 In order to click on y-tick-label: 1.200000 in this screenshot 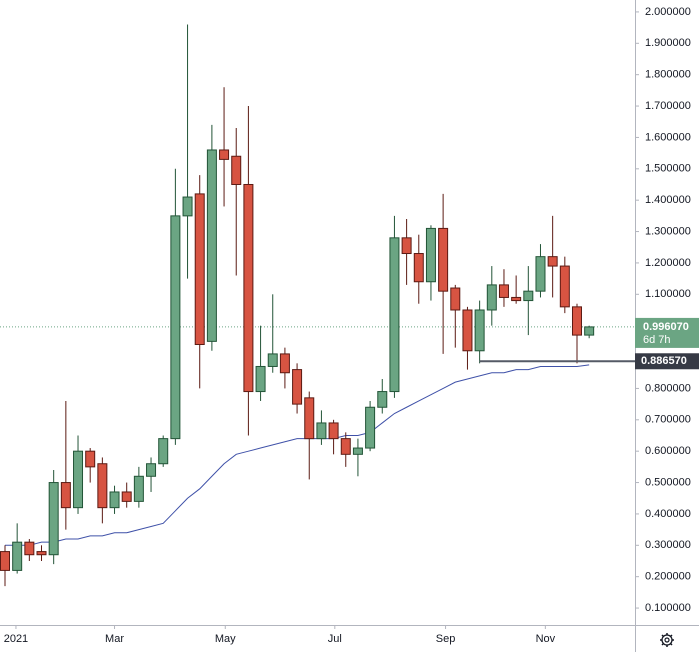, I will do `click(668, 263)`.